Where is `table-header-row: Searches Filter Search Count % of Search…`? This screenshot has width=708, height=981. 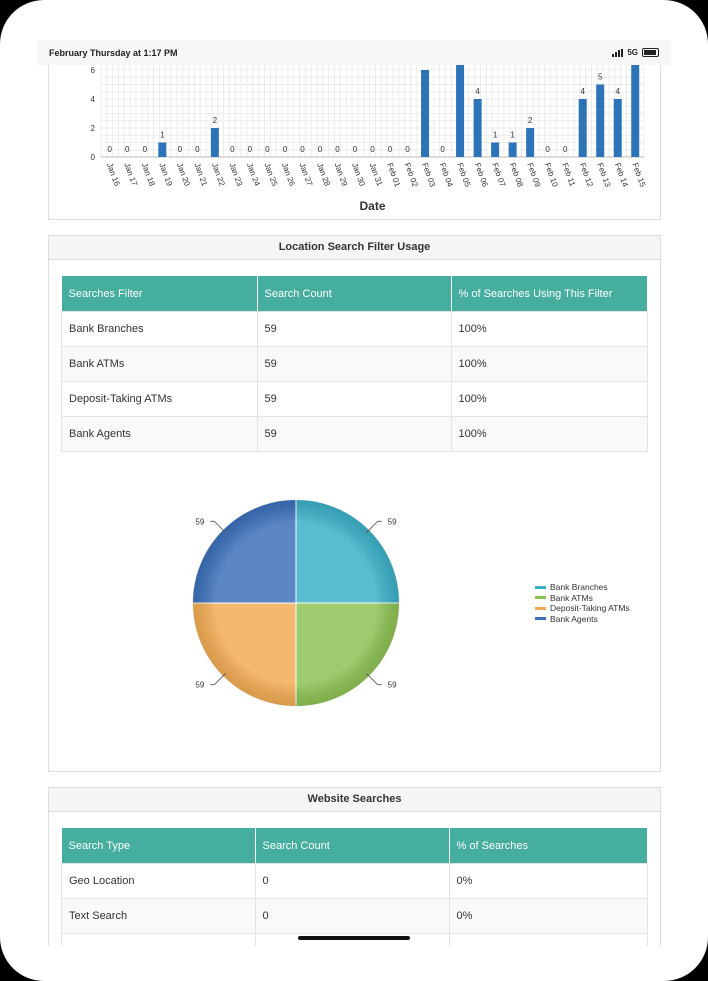
table-header-row: Searches Filter Search Count % of Search… is located at coordinates (354, 294).